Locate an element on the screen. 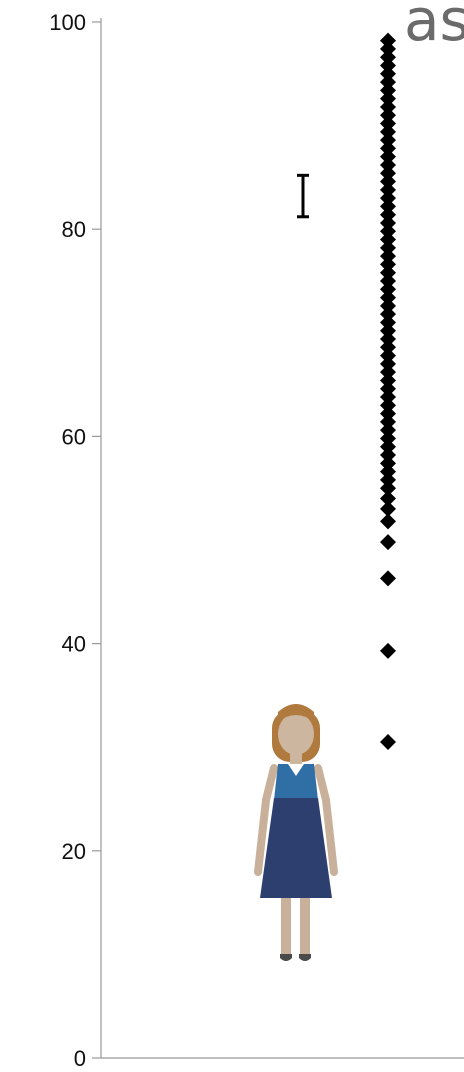 The width and height of the screenshot is (464, 1072). woman-figure-icon is located at coordinates (296, 832).